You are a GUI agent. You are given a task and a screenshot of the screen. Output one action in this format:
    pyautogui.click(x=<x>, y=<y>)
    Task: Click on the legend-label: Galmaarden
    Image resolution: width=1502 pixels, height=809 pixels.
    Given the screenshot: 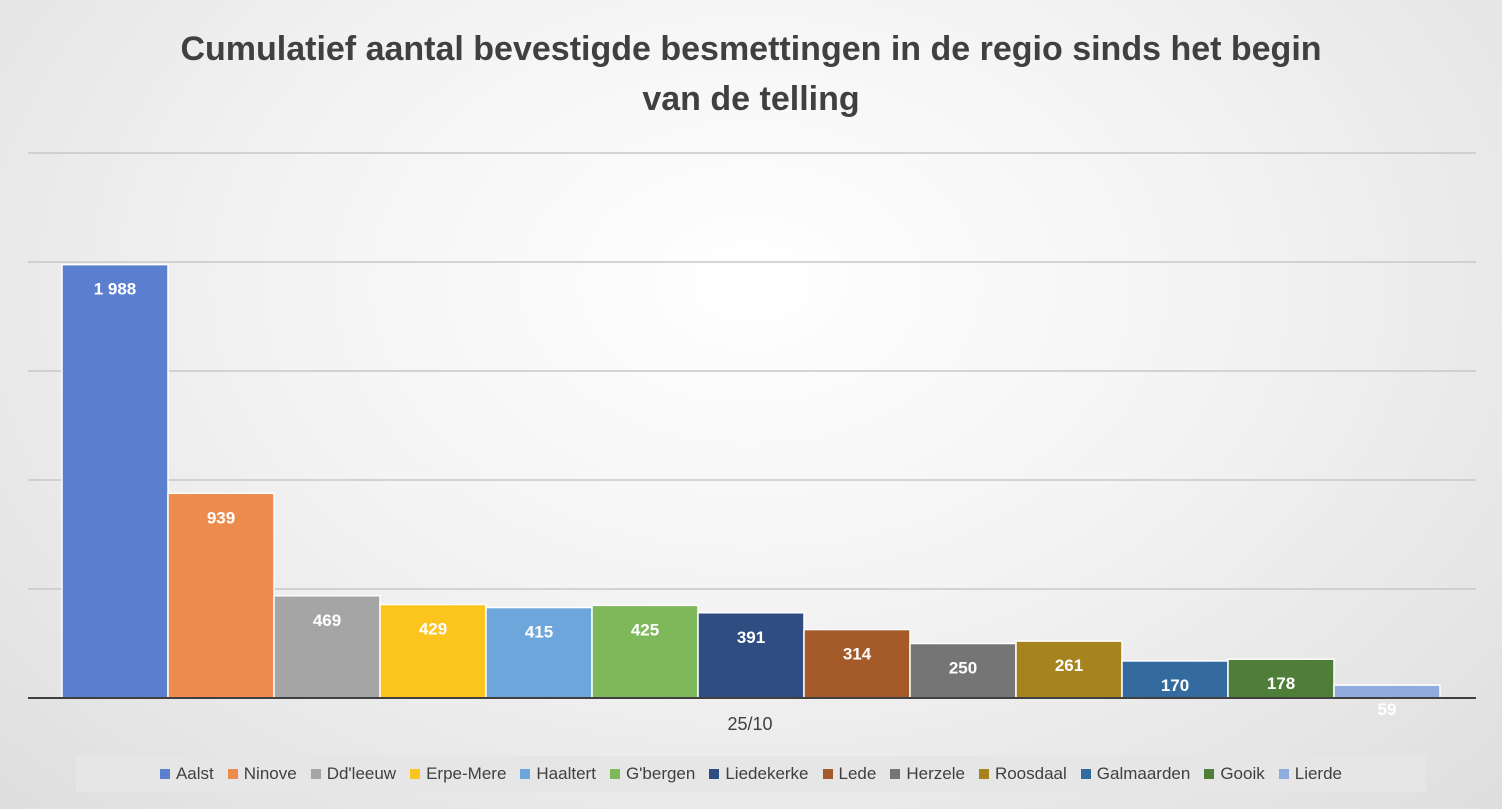 What is the action you would take?
    pyautogui.click(x=1143, y=773)
    